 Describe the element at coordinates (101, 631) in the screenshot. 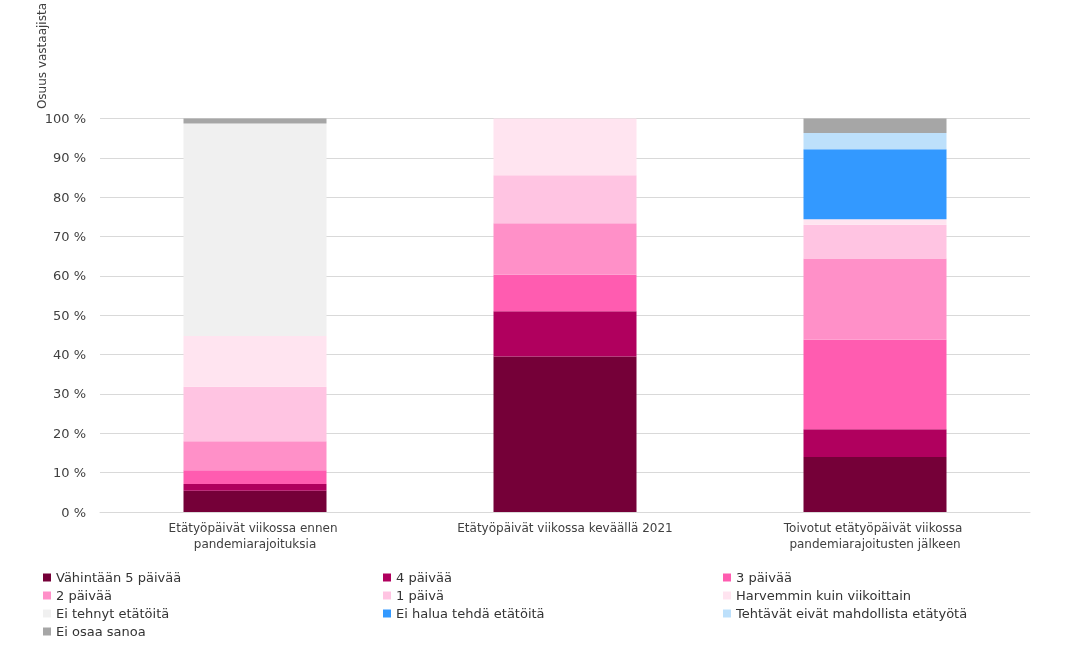

I see `legend-label: Ei osaa sanoa` at that location.